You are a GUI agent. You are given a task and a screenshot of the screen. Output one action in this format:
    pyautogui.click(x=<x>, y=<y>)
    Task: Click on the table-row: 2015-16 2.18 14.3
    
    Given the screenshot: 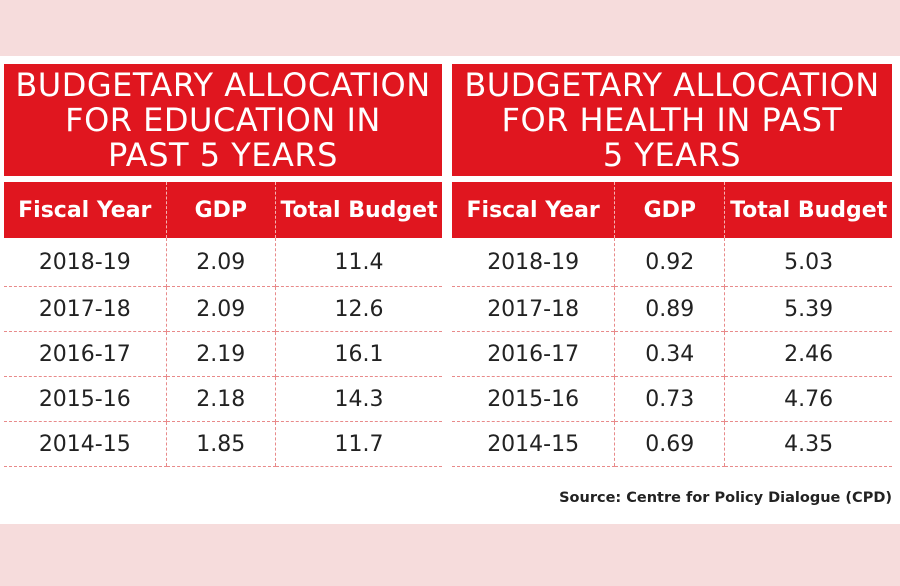 What is the action you would take?
    pyautogui.click(x=223, y=399)
    